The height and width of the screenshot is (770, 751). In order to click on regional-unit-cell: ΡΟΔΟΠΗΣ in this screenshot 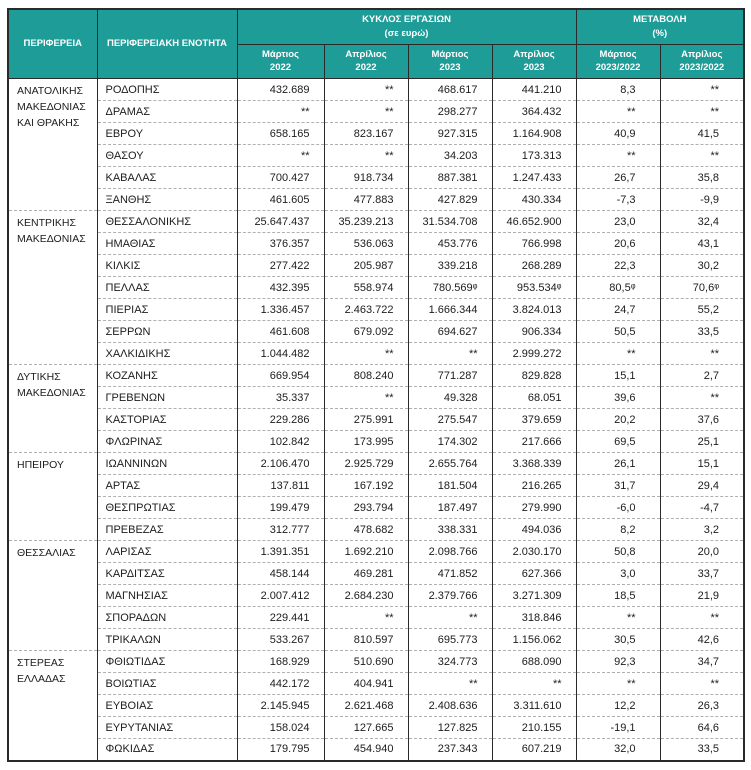, I will do `click(166, 89)`.